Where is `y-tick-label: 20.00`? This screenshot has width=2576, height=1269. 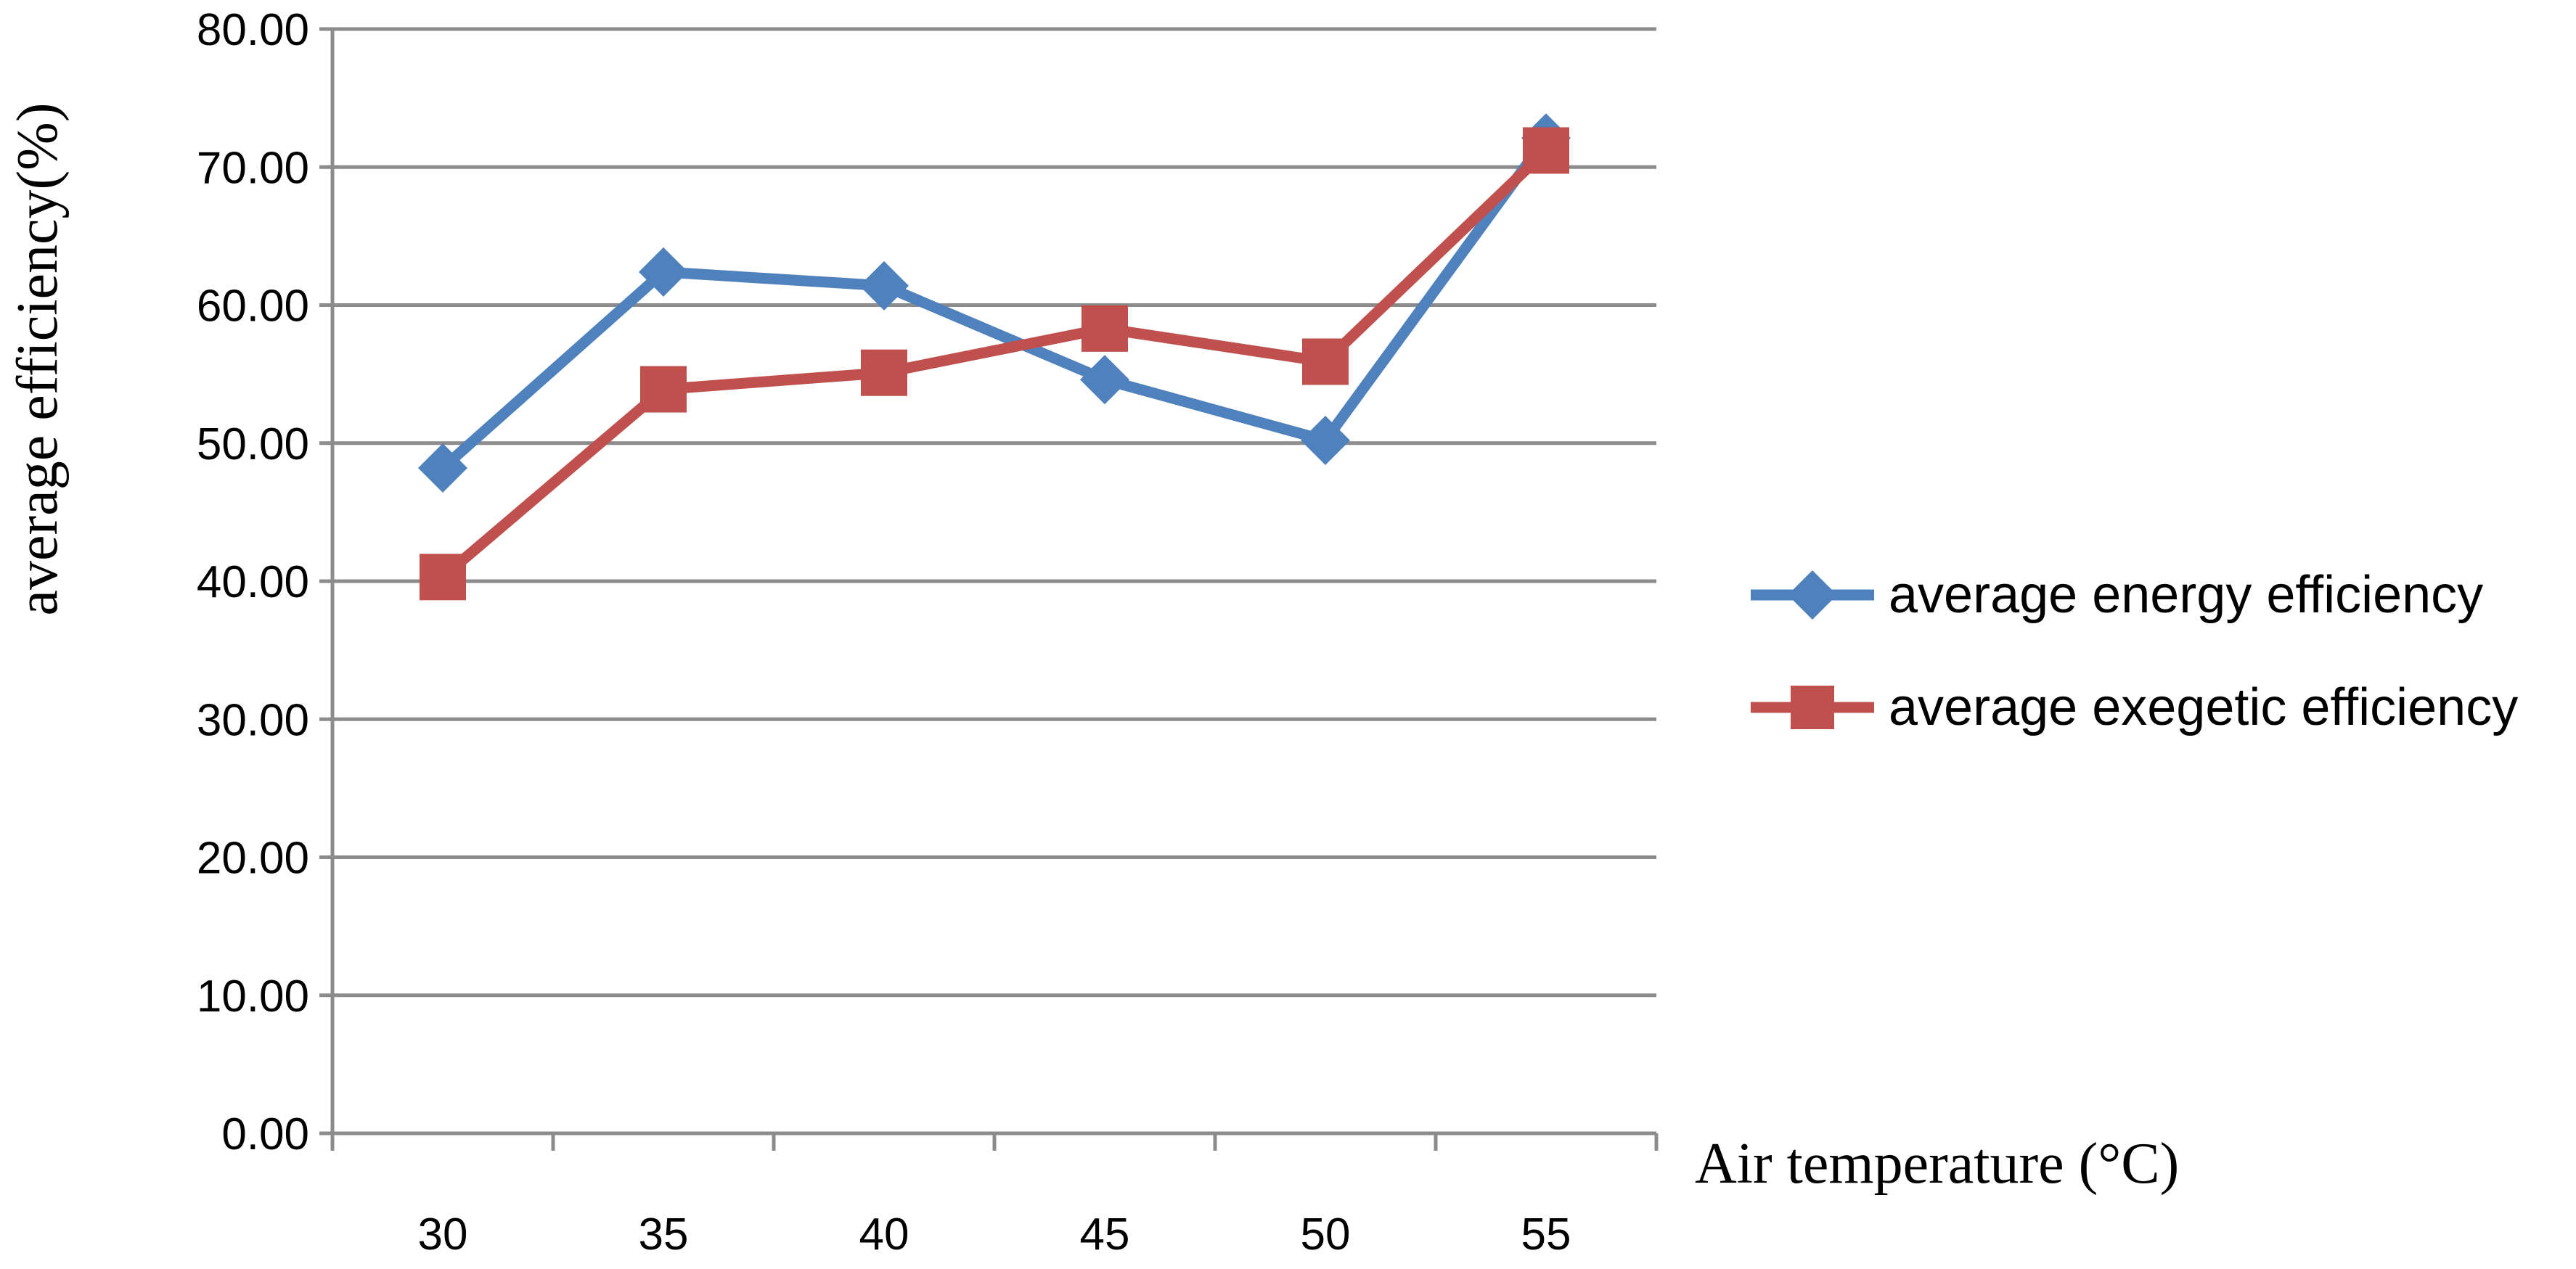 y-tick-label: 20.00 is located at coordinates (253, 859).